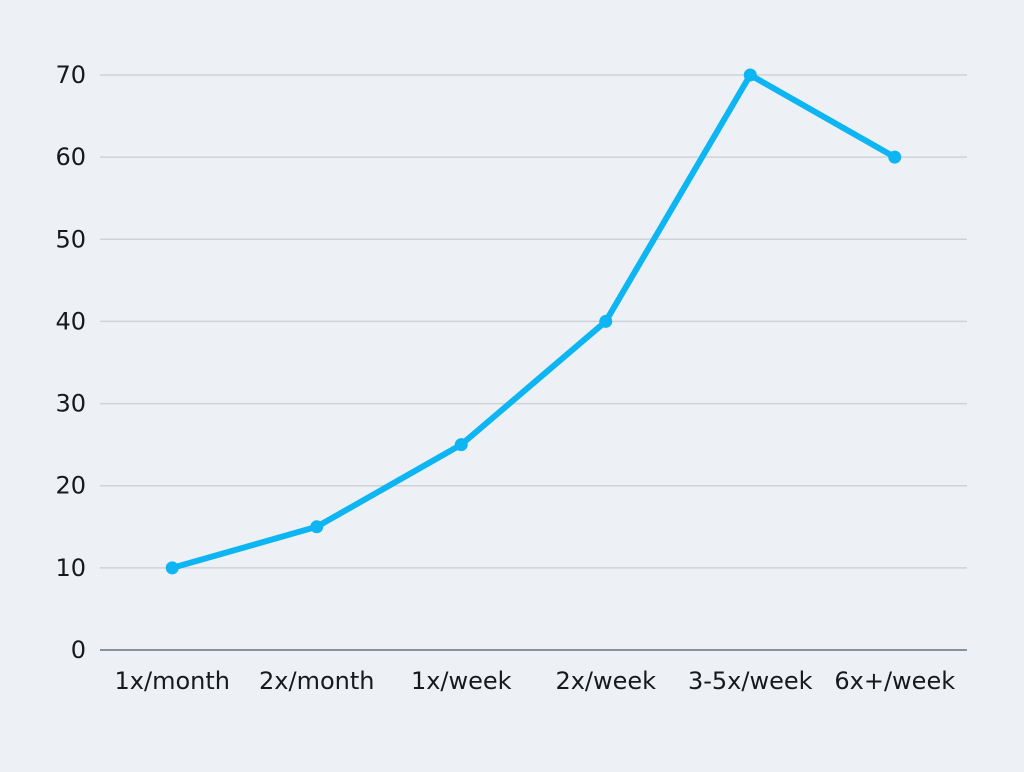 This screenshot has height=772, width=1024. I want to click on y-tick-label-20: 20, so click(70, 486).